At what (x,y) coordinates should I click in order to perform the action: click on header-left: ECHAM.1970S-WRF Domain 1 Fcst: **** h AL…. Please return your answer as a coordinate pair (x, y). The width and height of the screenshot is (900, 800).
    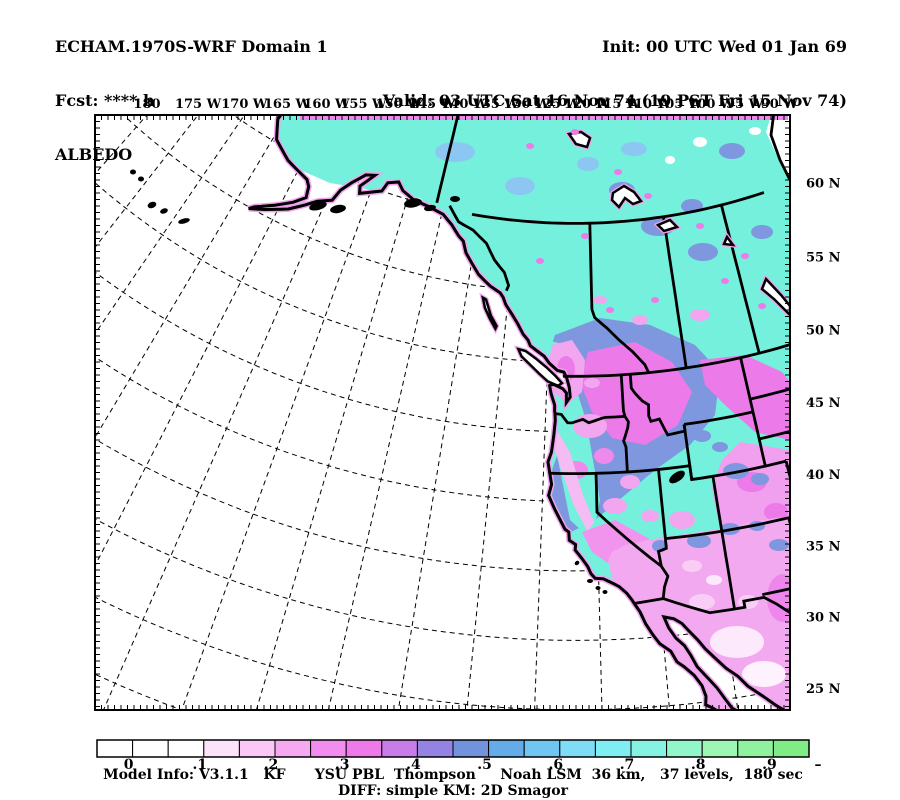
    Looking at the image, I should click on (191, 101).